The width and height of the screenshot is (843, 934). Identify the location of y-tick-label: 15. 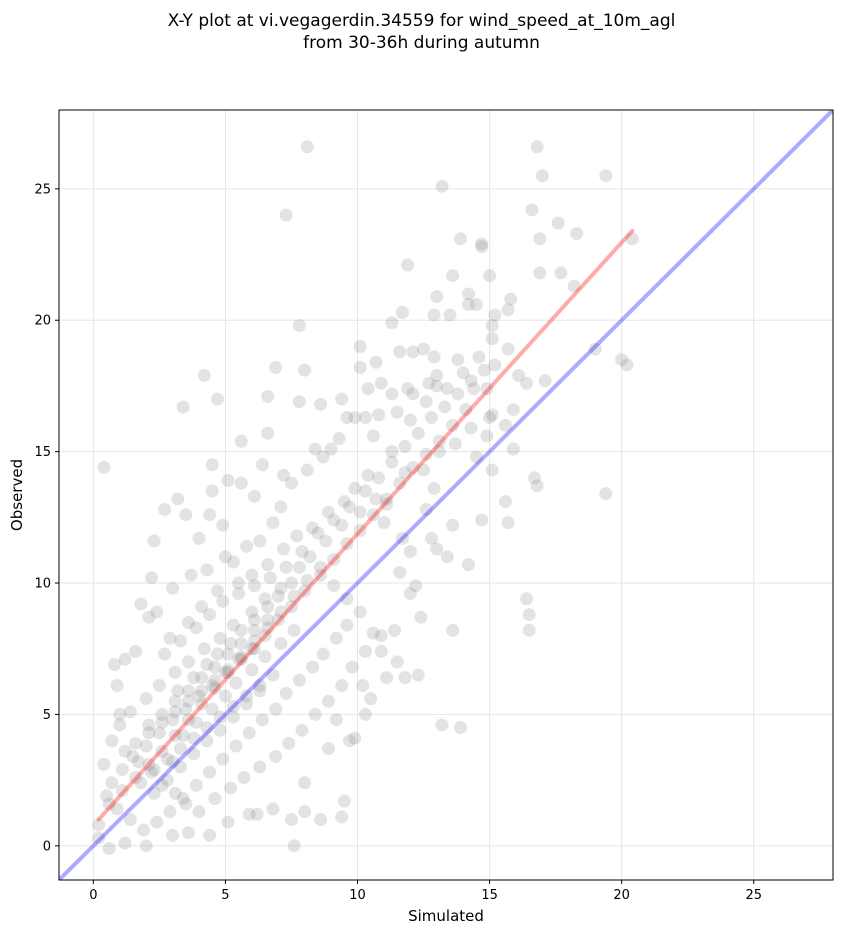
(42, 452).